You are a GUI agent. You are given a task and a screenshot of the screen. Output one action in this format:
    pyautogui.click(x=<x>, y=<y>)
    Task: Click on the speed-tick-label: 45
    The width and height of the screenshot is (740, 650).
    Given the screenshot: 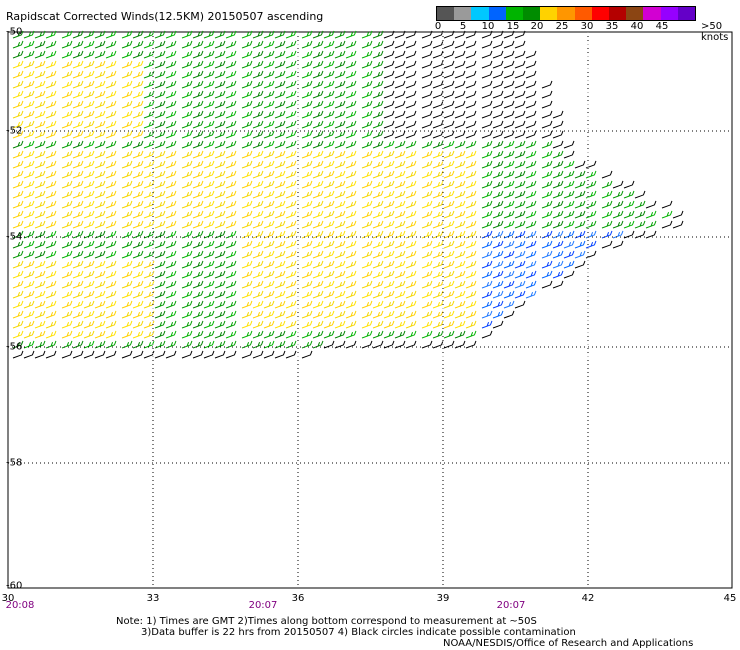 What is the action you would take?
    pyautogui.click(x=662, y=26)
    